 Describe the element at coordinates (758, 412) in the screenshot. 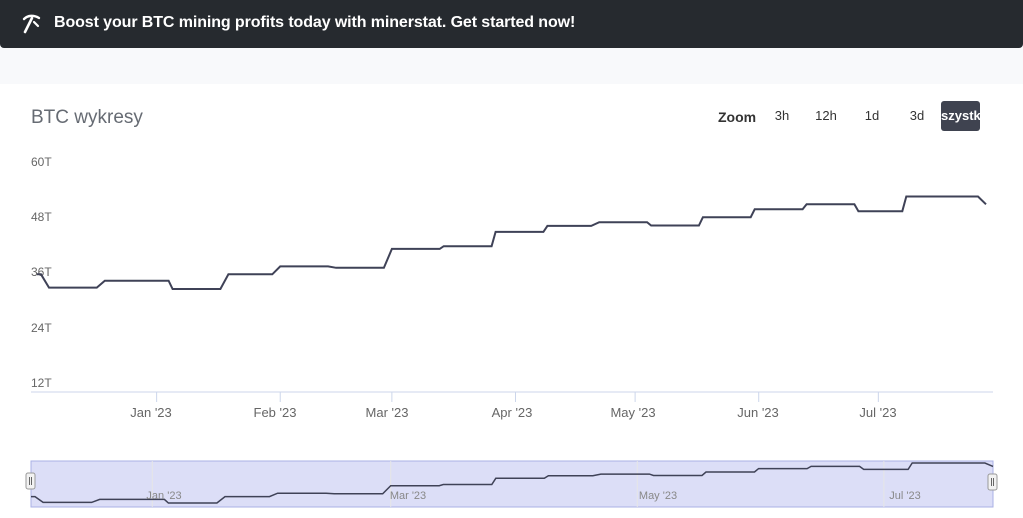

I see `x-tick-label: Jun '23` at that location.